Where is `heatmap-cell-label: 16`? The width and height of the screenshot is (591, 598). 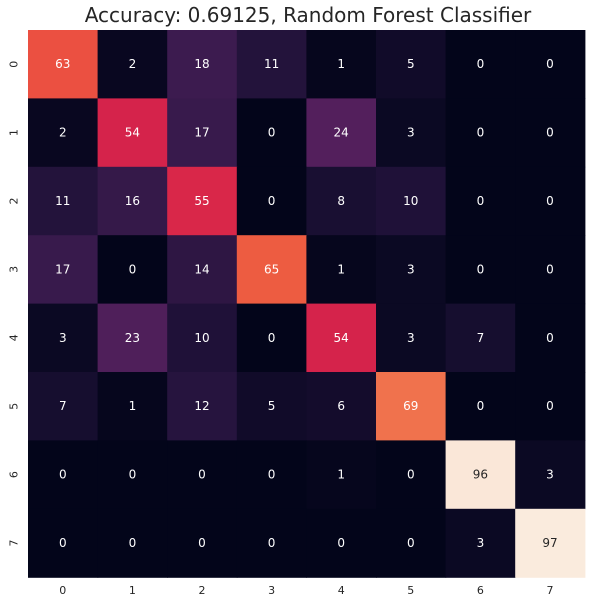 heatmap-cell-label: 16 is located at coordinates (132, 201).